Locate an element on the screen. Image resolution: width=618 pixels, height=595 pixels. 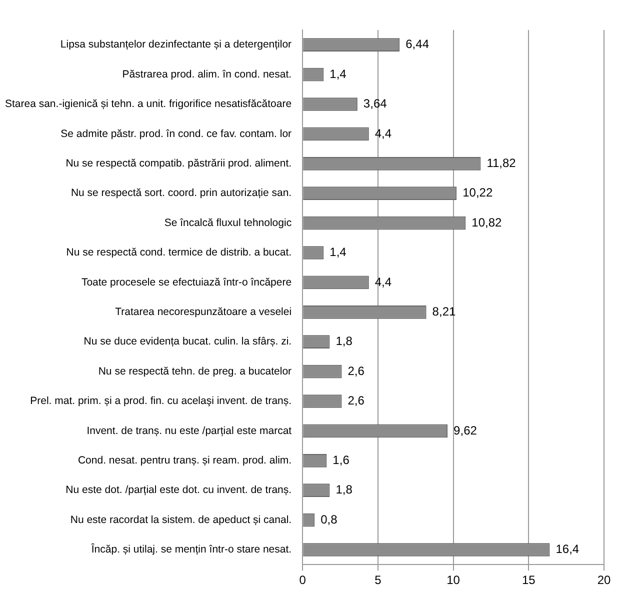
y-tick-label: Nu se respectă cond. termice de distrib. a bucat. is located at coordinates (179, 252).